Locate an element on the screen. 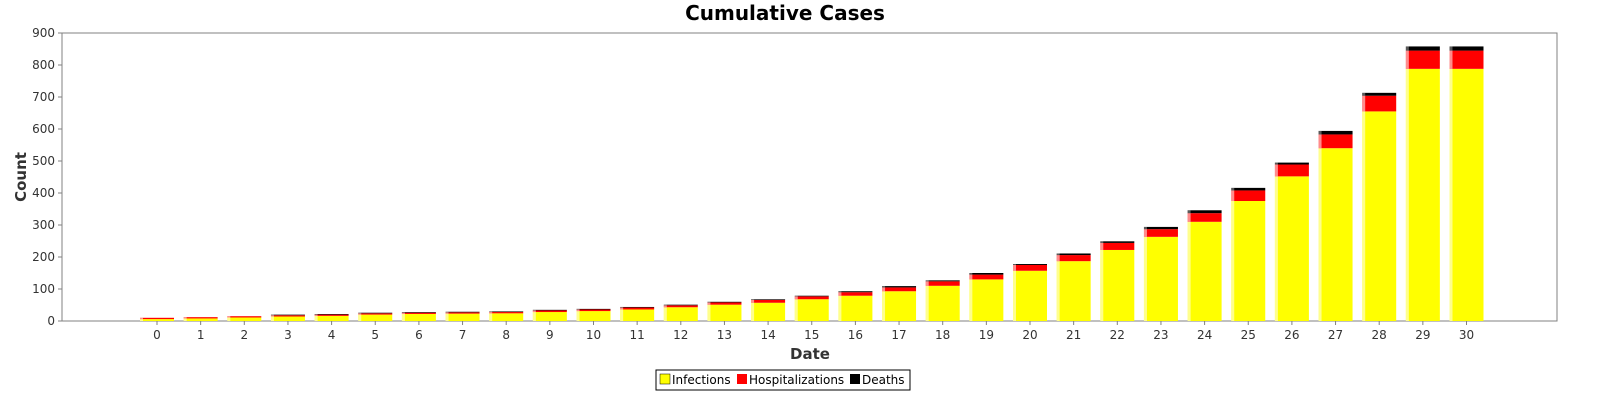 The image size is (1600, 400). y-tick-label: 200 is located at coordinates (43, 257).